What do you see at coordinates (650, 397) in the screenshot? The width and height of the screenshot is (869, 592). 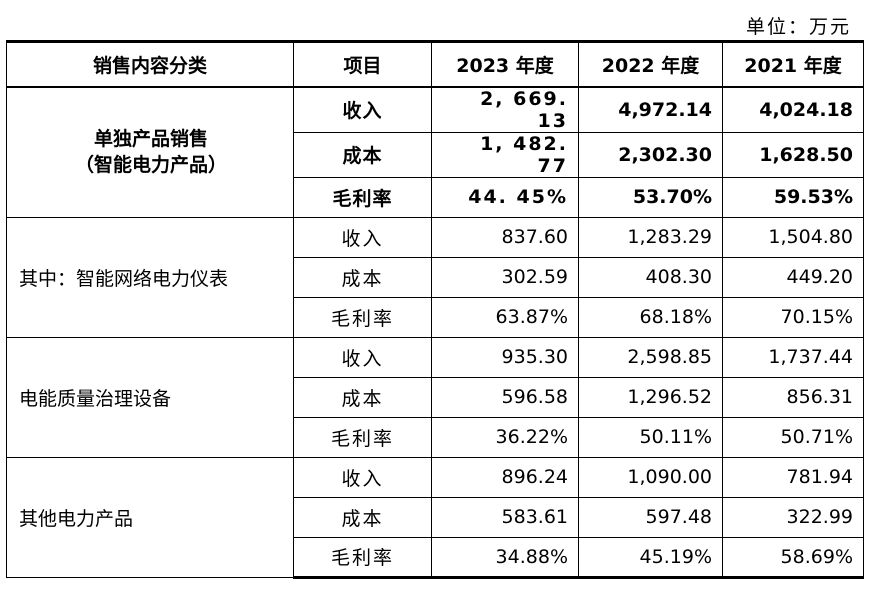 I see `value-2022: 1,296.52` at bounding box center [650, 397].